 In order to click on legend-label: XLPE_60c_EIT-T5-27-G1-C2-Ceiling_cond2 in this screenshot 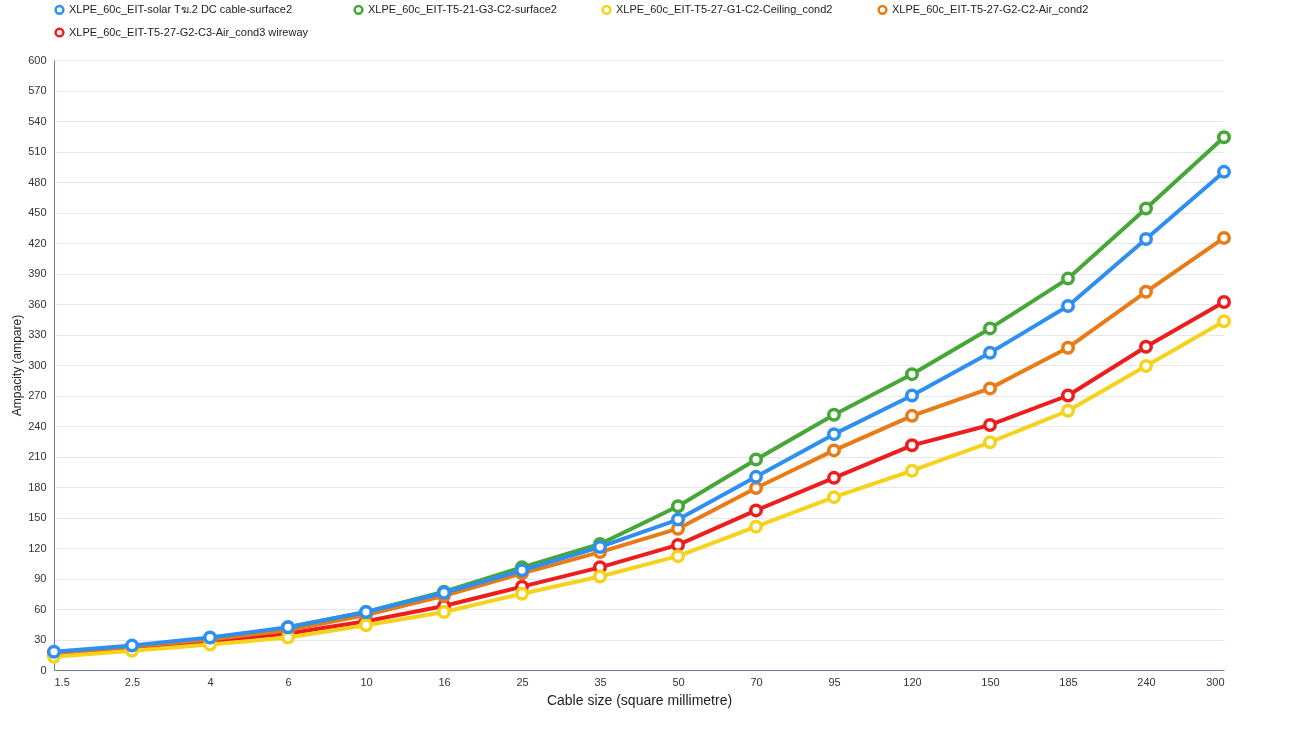, I will do `click(724, 8)`.